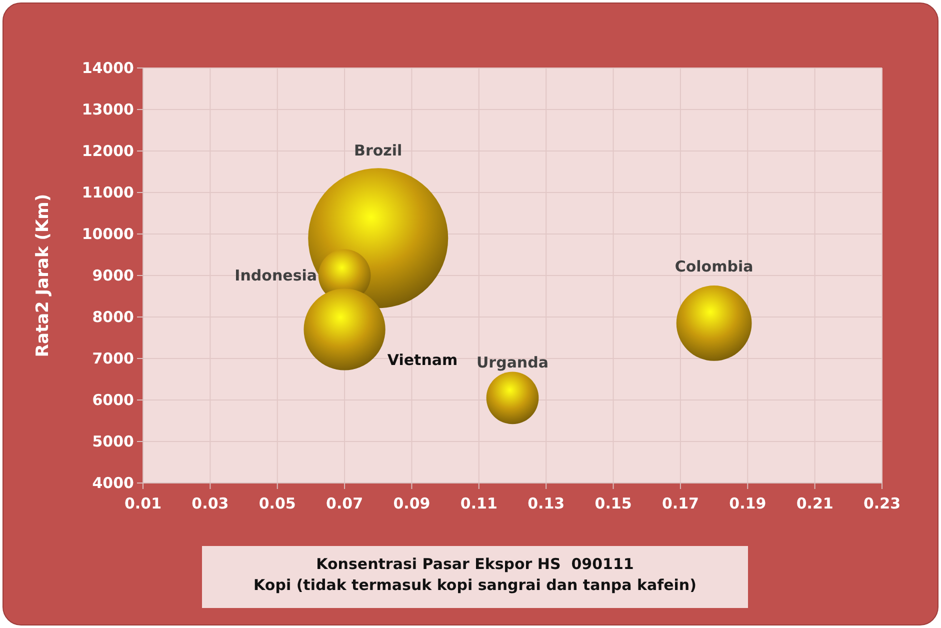  Describe the element at coordinates (882, 503) in the screenshot. I see `x-tick-label: 0.23` at that location.